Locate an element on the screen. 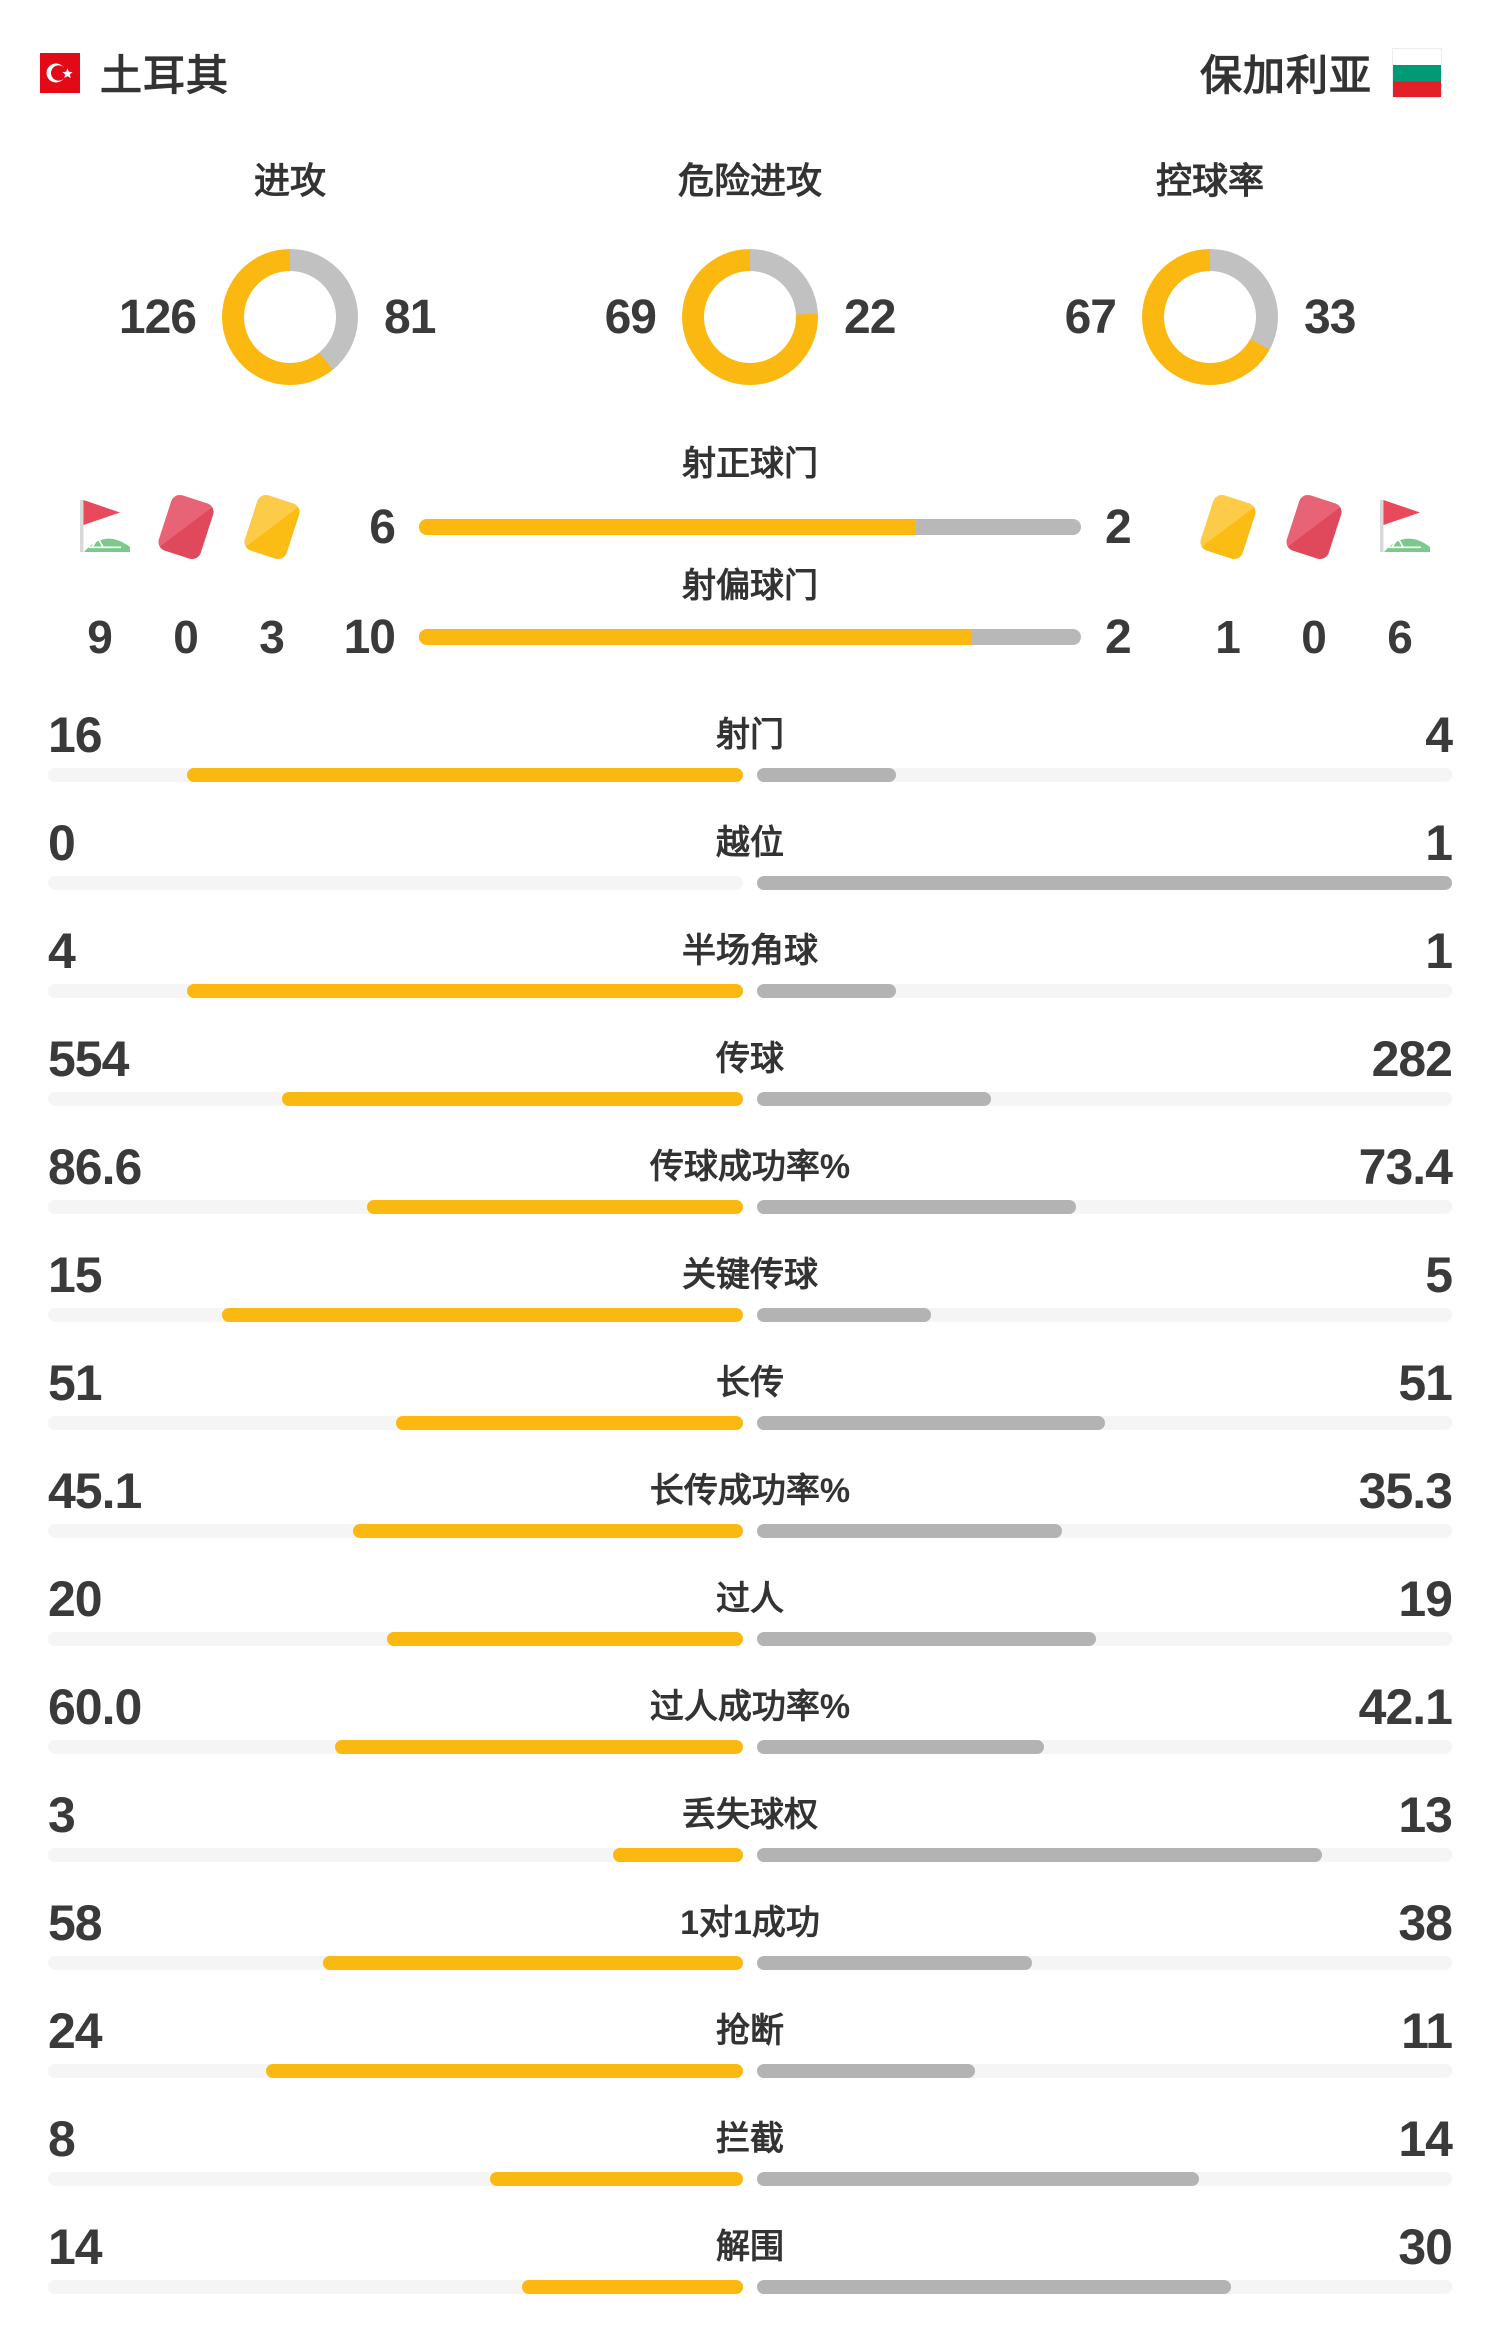  stat-row: 58 1对1成功 38 is located at coordinates (750, 1939).